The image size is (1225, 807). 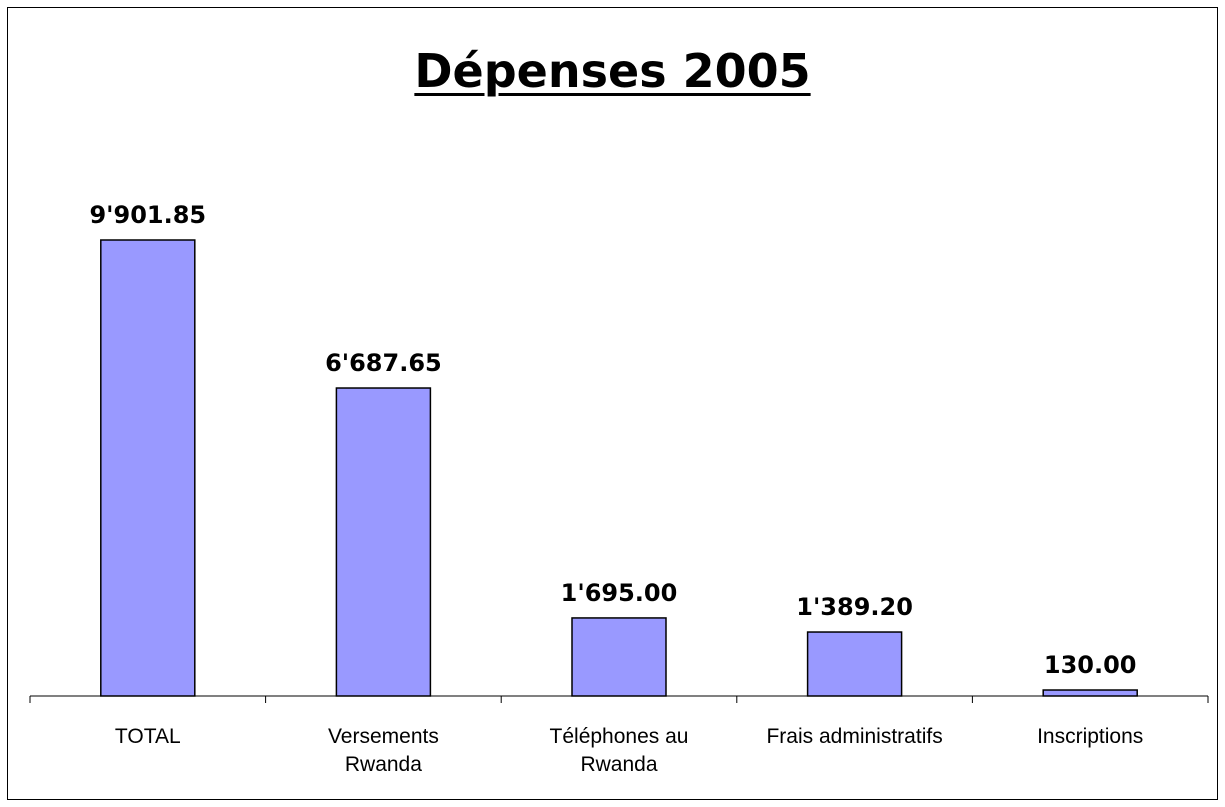 What do you see at coordinates (148, 736) in the screenshot?
I see `x-tick-label: TOTAL` at bounding box center [148, 736].